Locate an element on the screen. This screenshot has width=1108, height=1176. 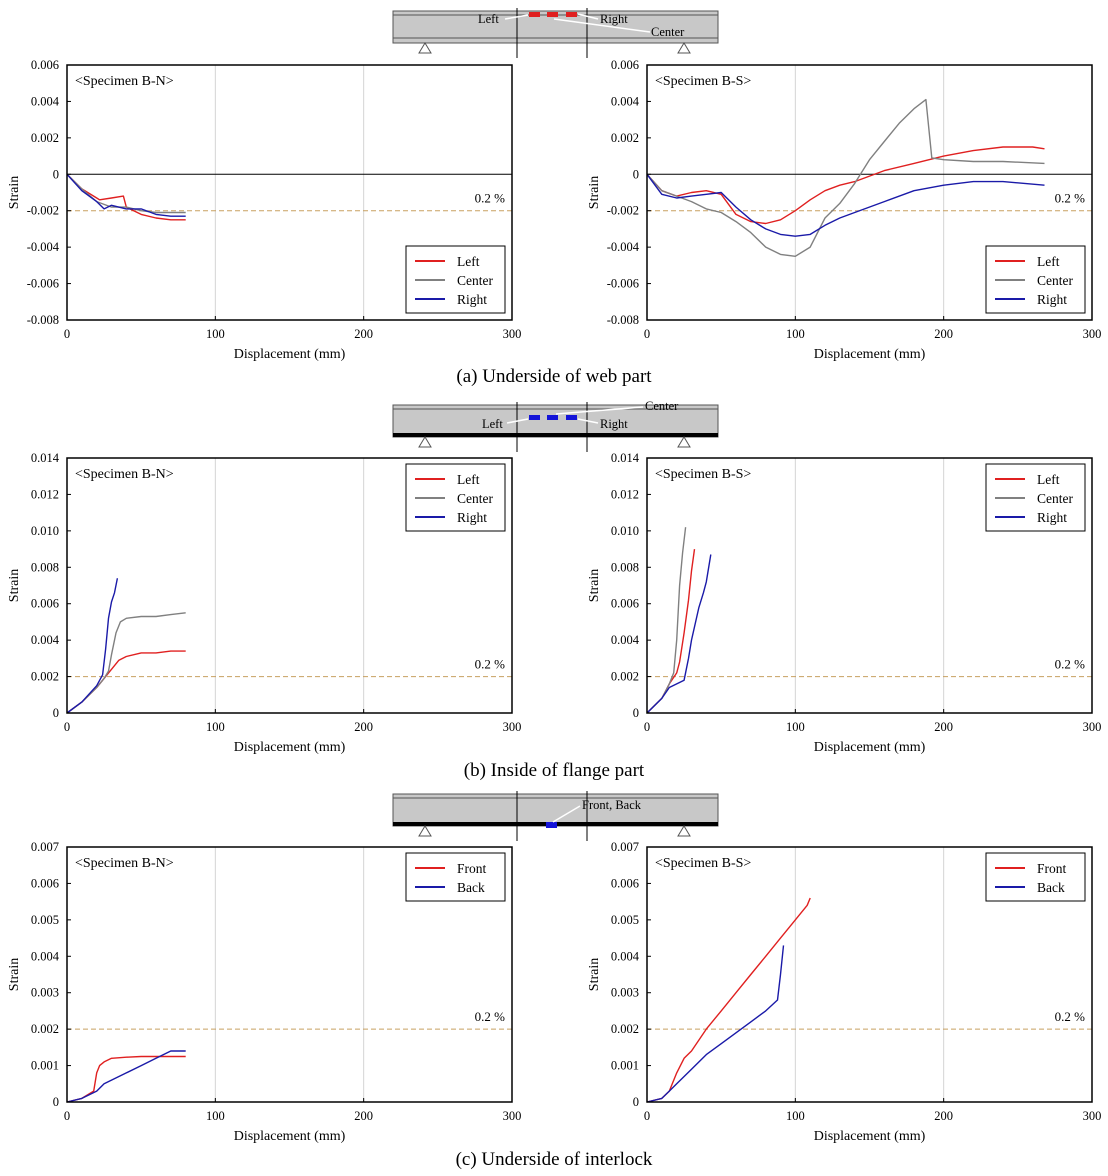
gauge-label: Front, Back is located at coordinates (612, 805).